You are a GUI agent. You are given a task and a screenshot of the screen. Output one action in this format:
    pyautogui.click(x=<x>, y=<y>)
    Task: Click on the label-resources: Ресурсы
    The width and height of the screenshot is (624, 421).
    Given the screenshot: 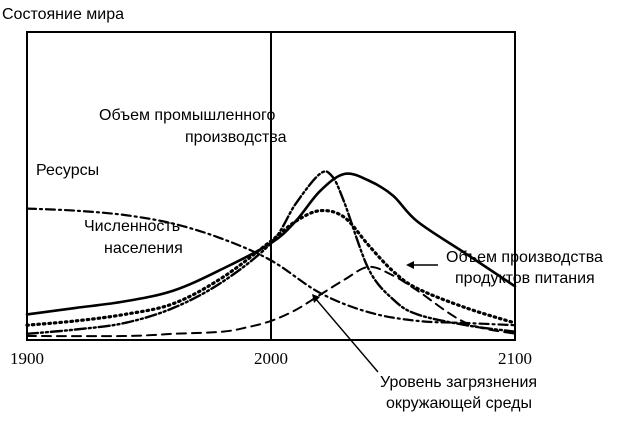 What is the action you would take?
    pyautogui.click(x=67, y=170)
    